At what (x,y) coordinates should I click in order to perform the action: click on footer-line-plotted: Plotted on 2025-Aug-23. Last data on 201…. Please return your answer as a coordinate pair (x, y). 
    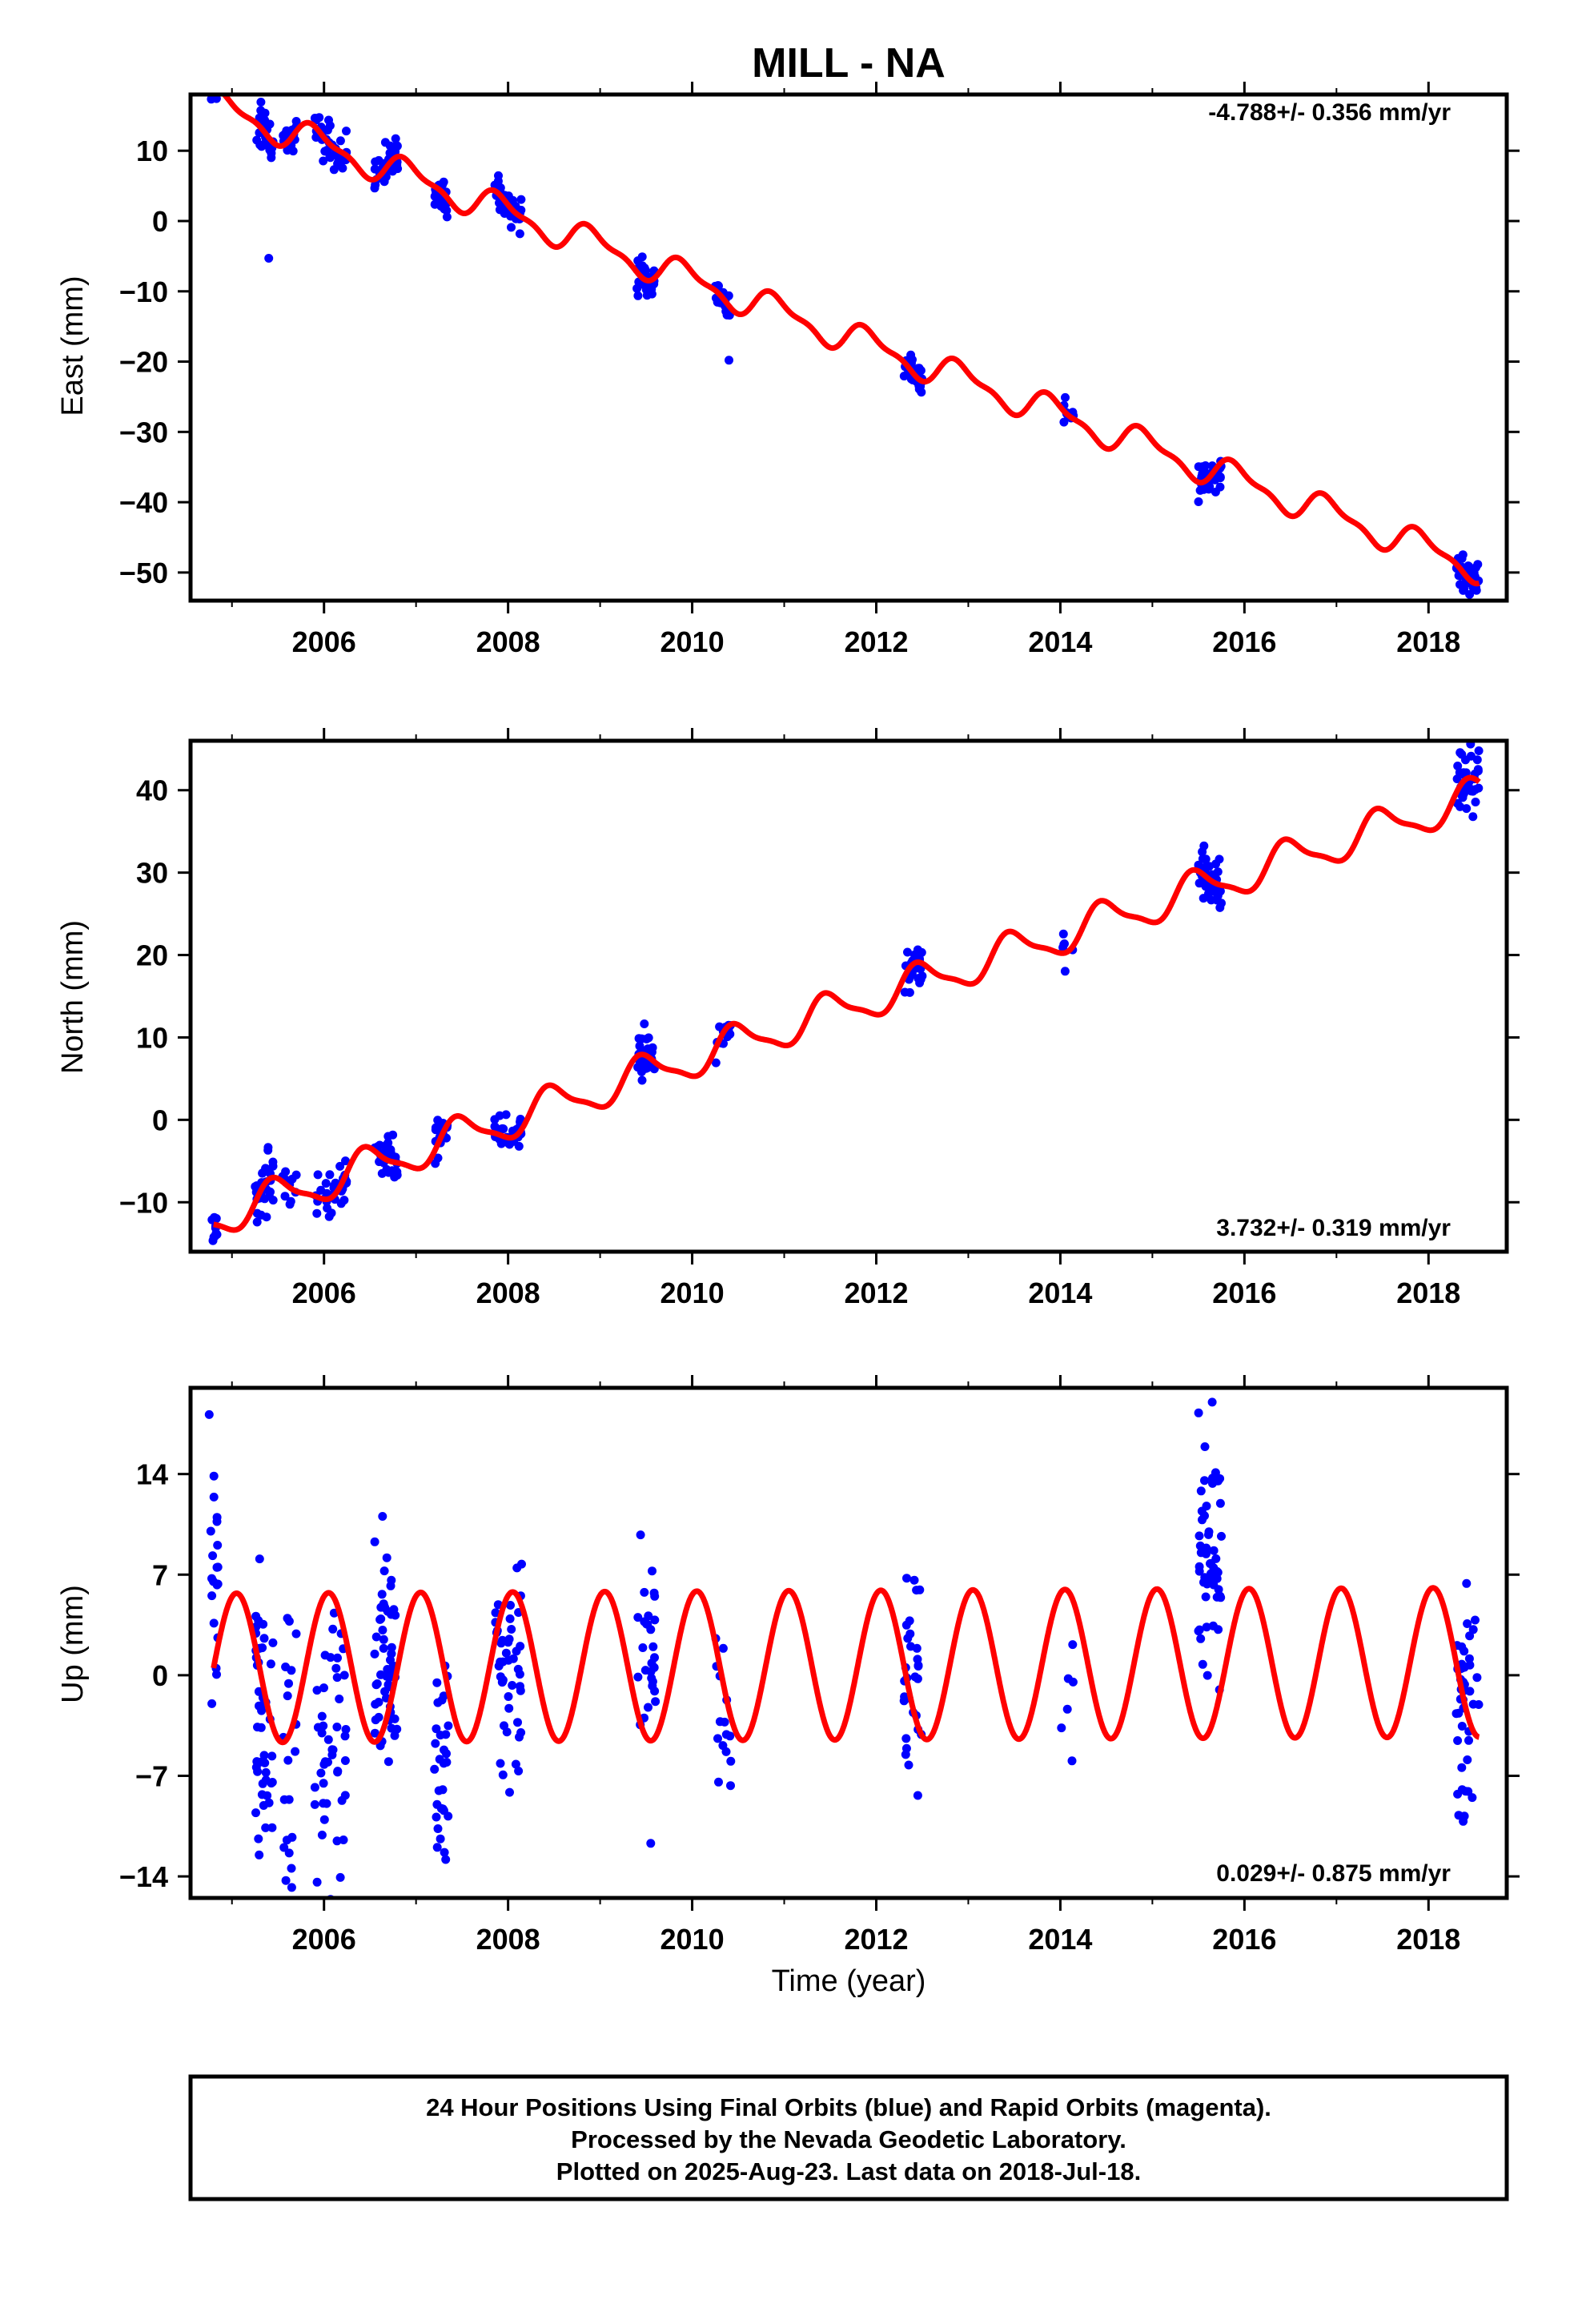
    Looking at the image, I should click on (848, 2171).